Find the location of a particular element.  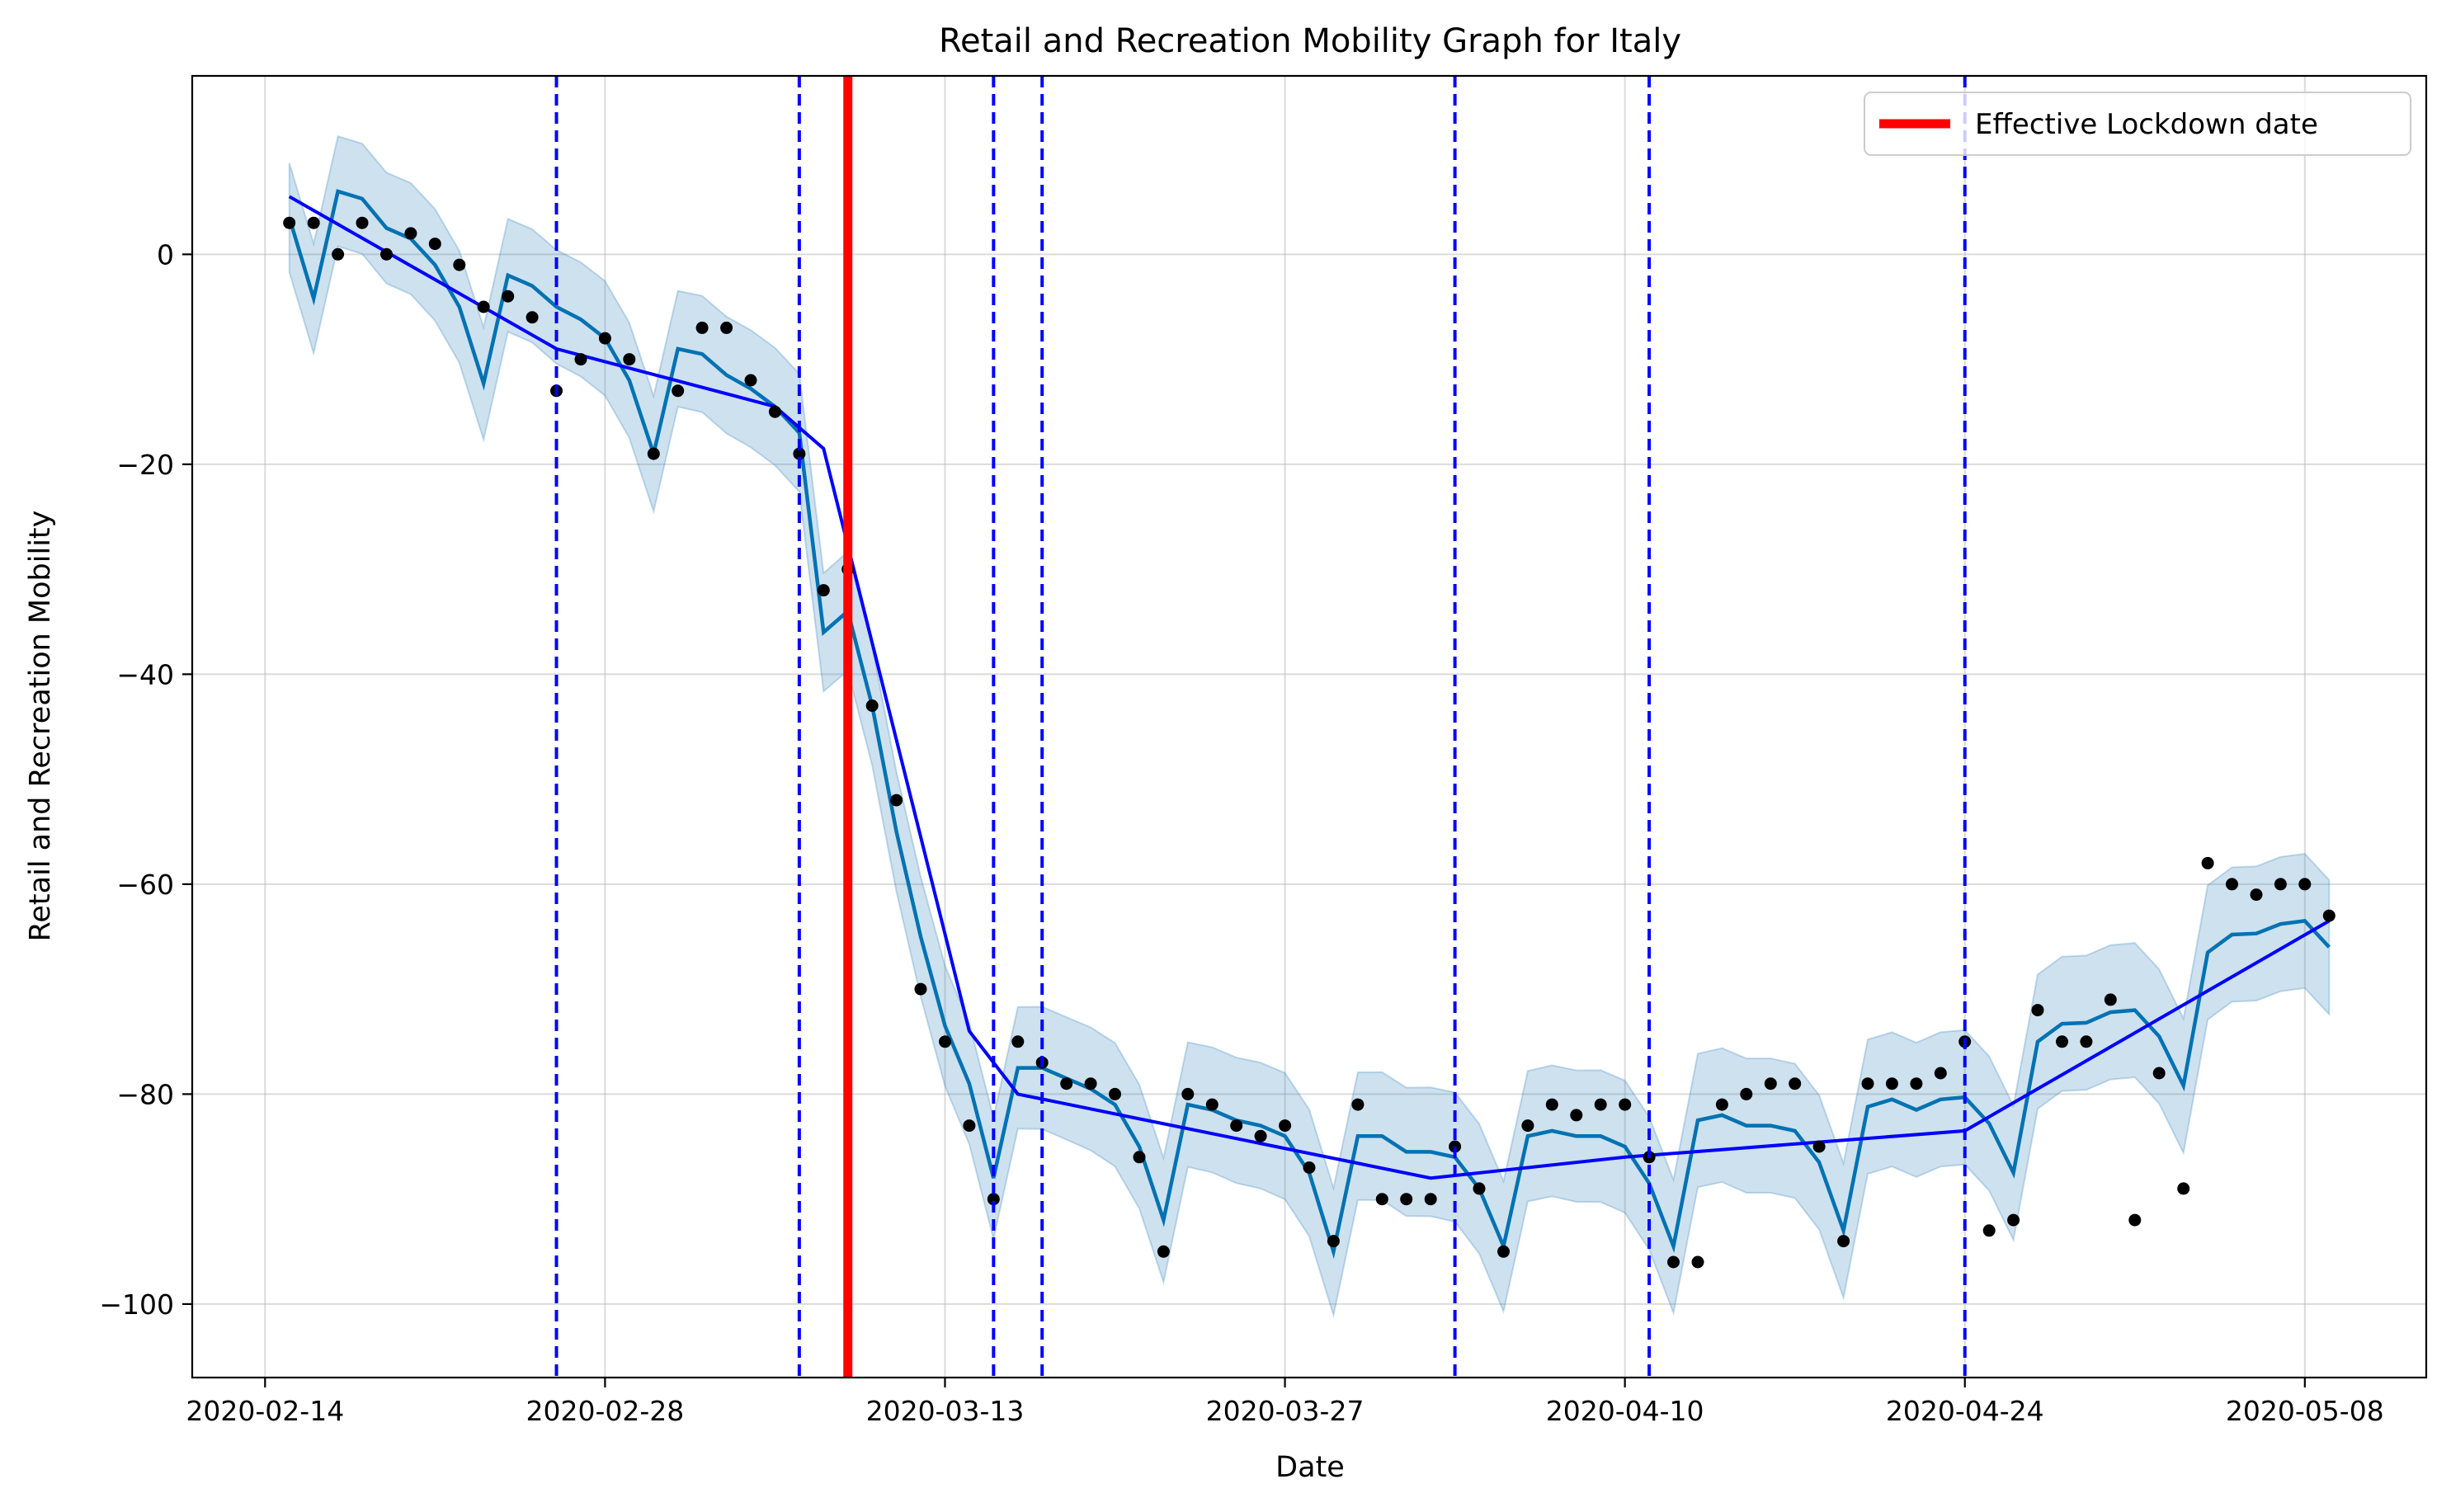

x-tick-label: 2020-04-24 is located at coordinates (1965, 1411).